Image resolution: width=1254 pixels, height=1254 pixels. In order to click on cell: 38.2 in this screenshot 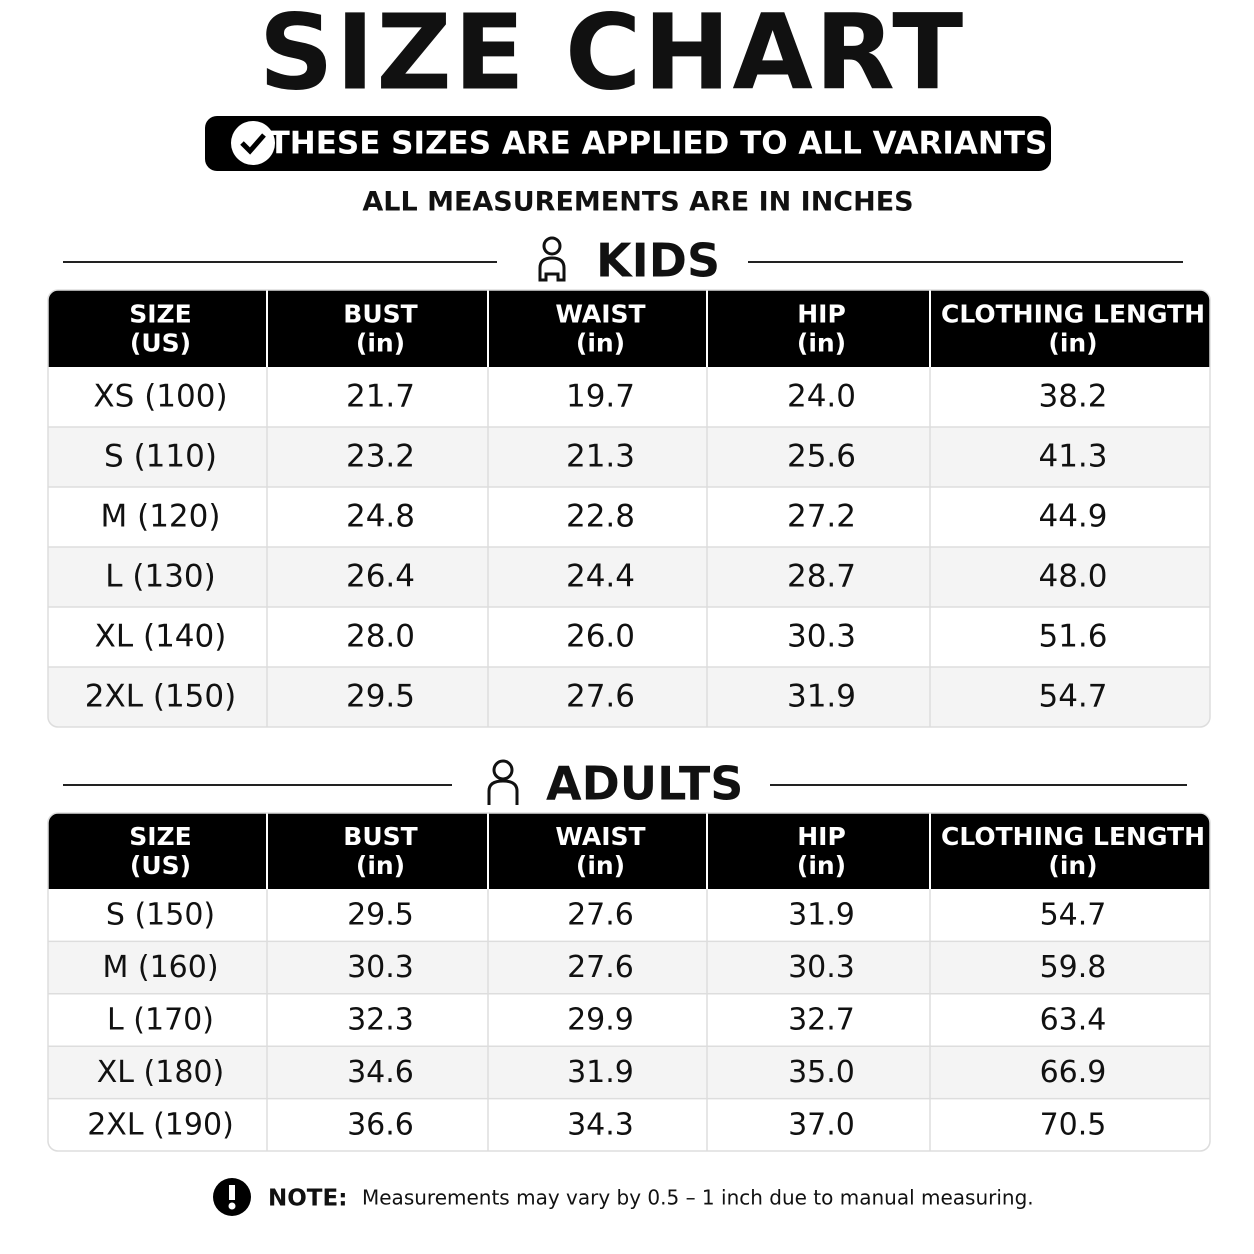, I will do `click(1072, 397)`.